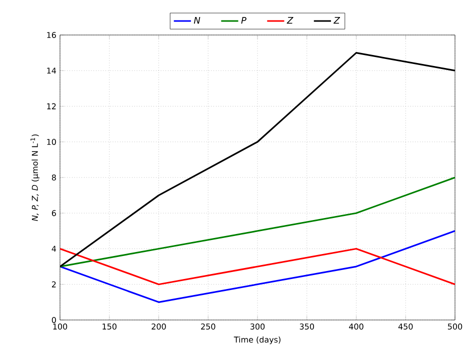 The image size is (474, 355). I want to click on y-tick-label: 6, so click(54, 213).